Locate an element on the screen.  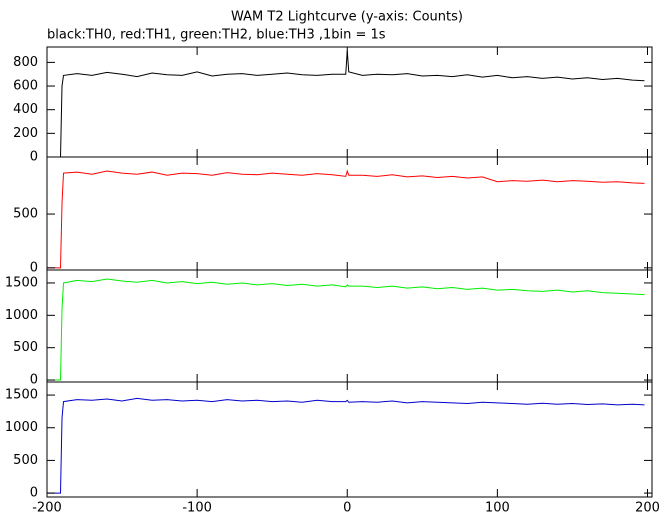
x-tick-label: 100 is located at coordinates (497, 508).